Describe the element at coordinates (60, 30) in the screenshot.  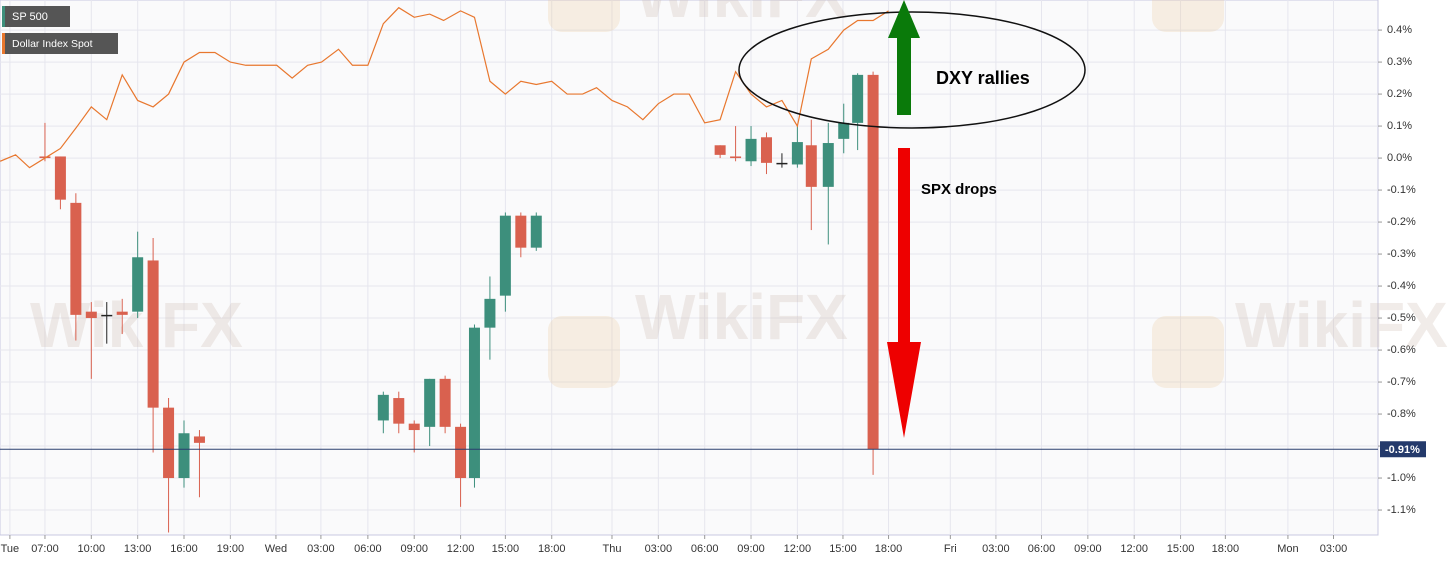
I see `legend: SP 500 Dollar Index Spot` at that location.